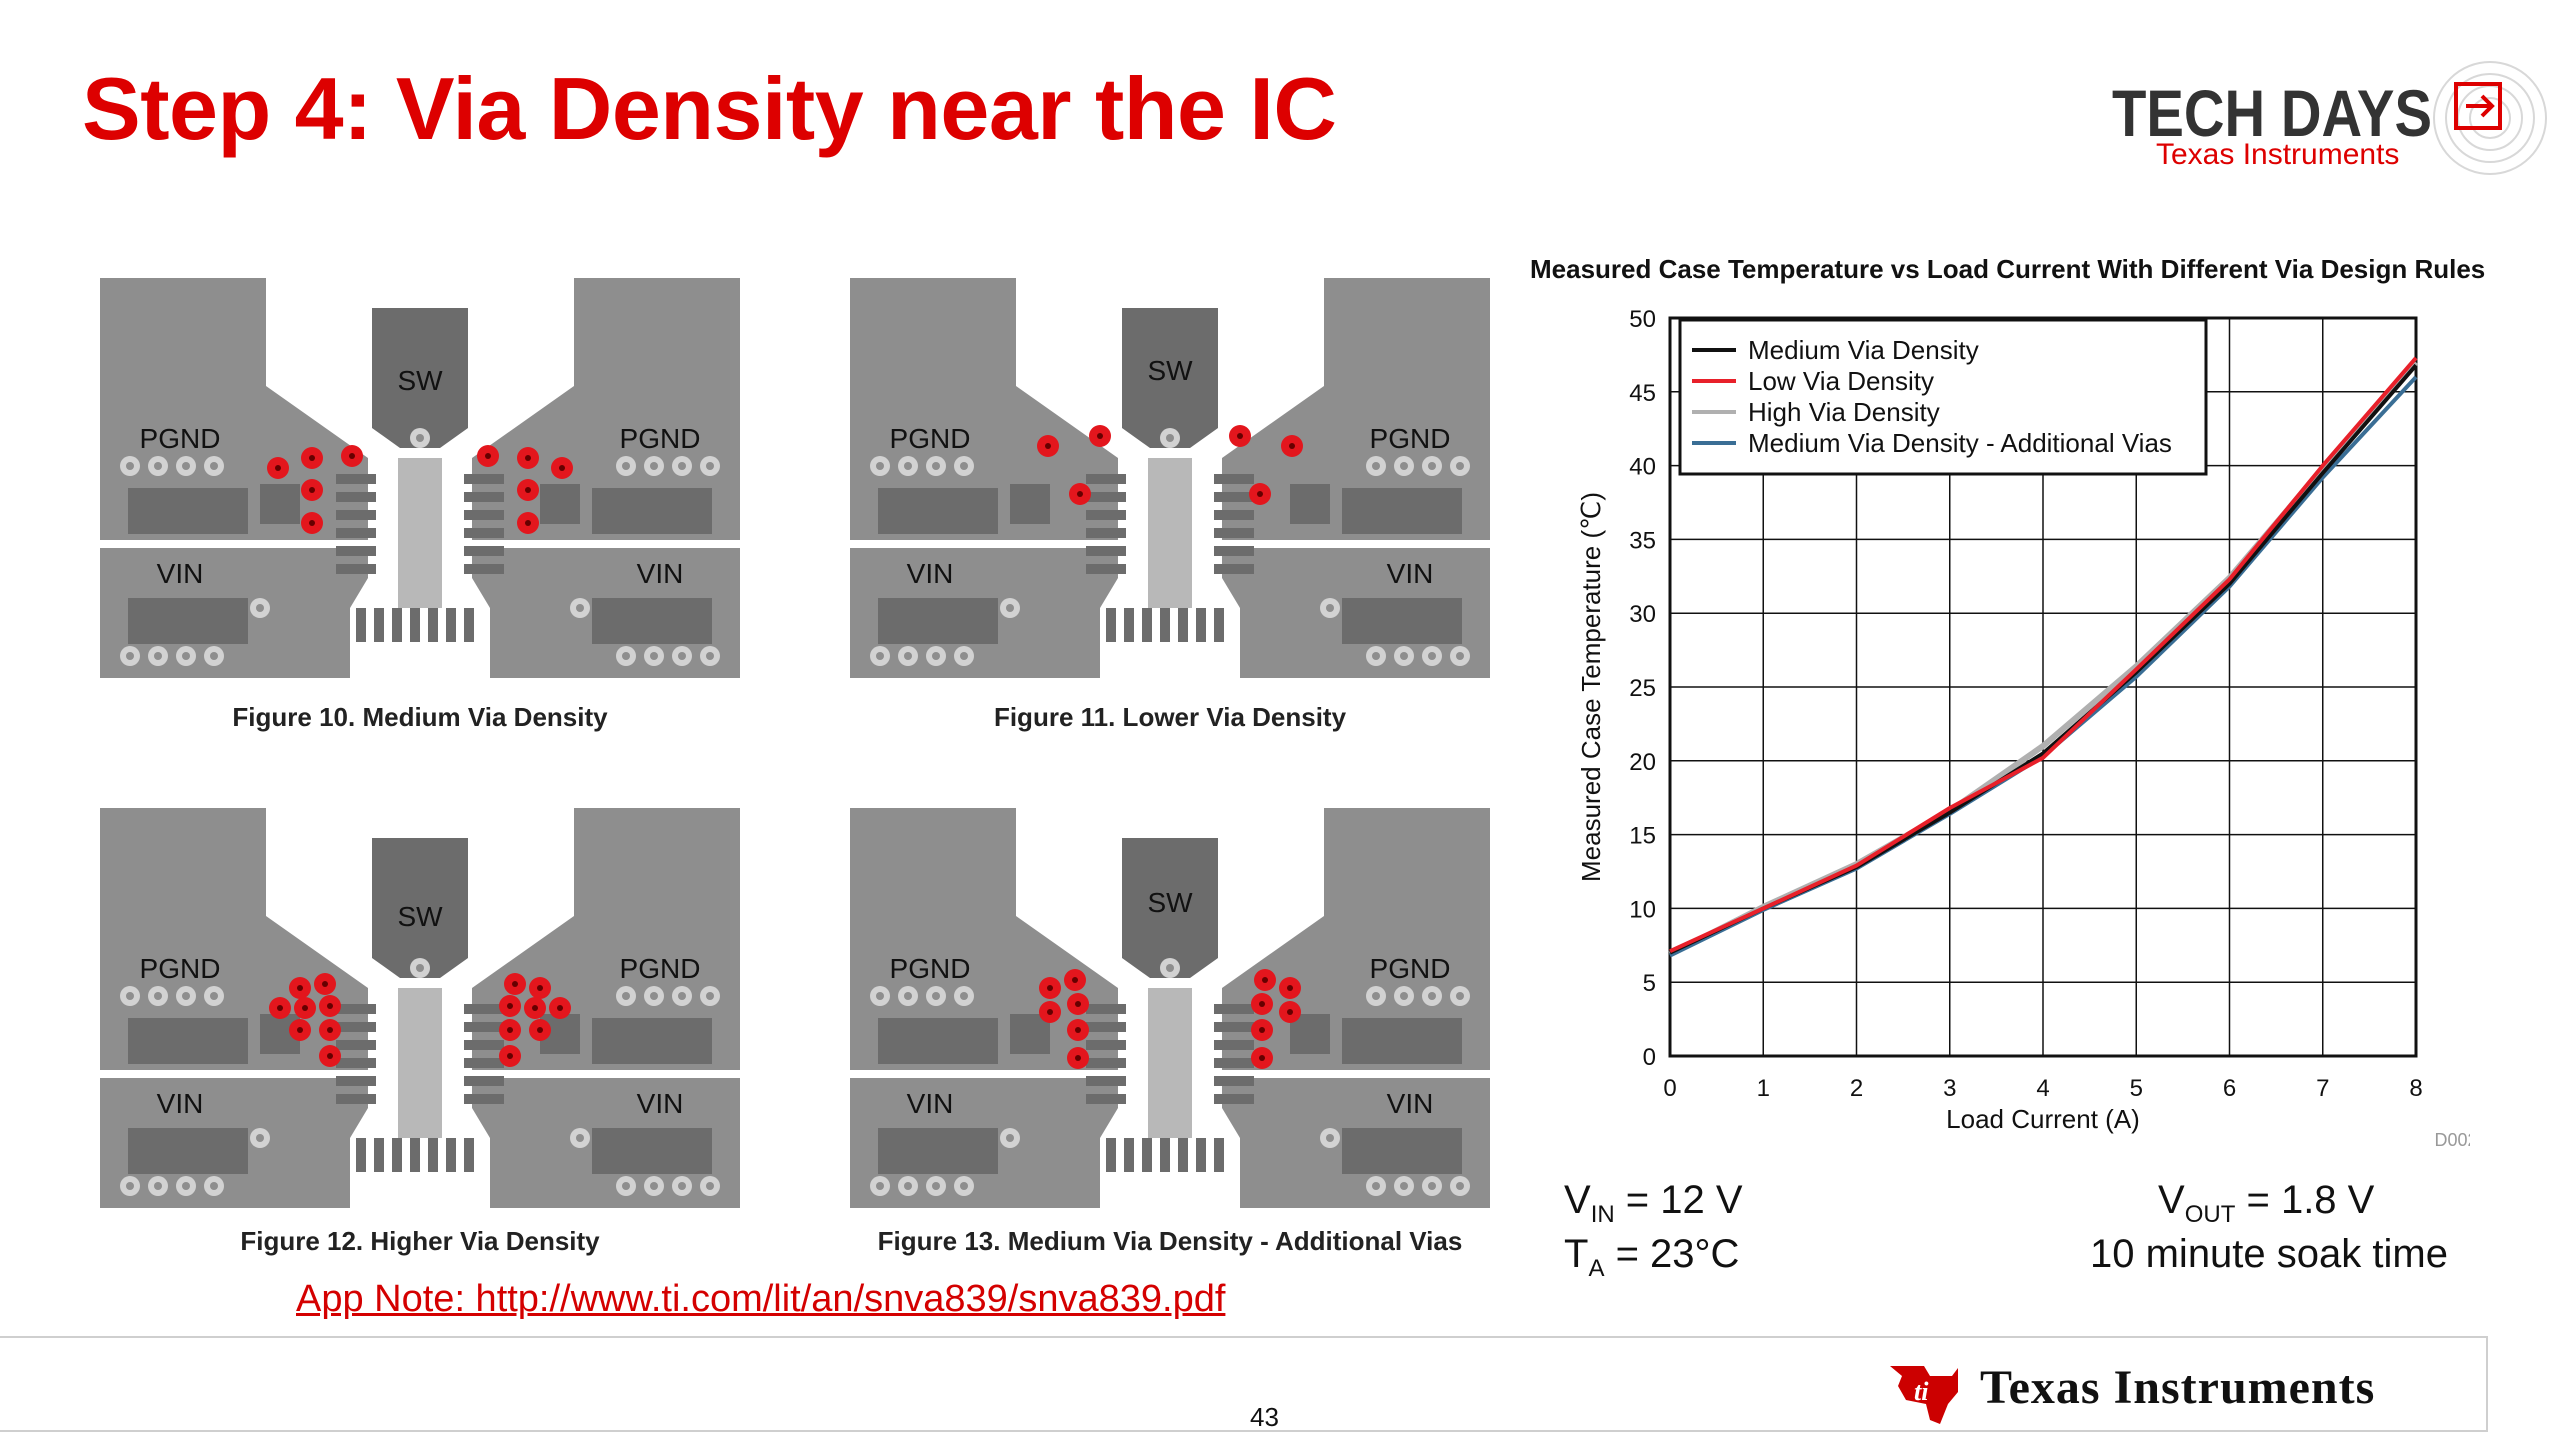  Describe the element at coordinates (1642, 319) in the screenshot. I see `y-tick-label: 50` at that location.